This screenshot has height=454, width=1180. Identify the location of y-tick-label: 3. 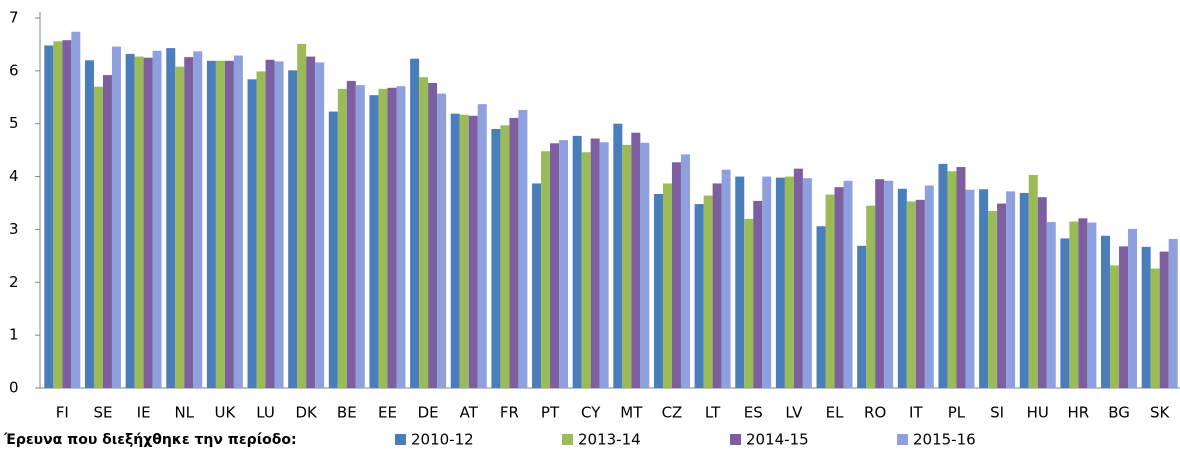
(14, 229).